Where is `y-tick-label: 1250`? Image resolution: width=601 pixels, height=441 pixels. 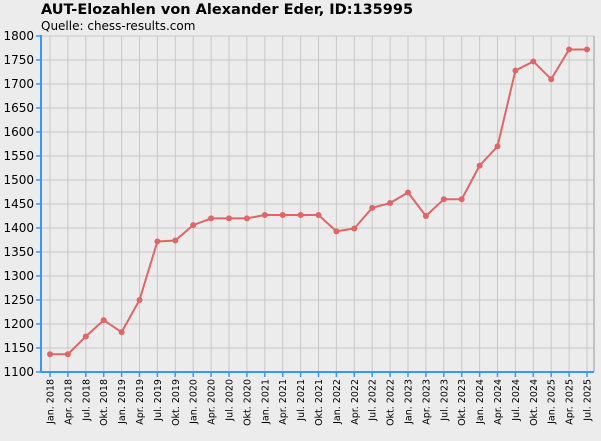
y-tick-label: 1250 is located at coordinates (18, 300).